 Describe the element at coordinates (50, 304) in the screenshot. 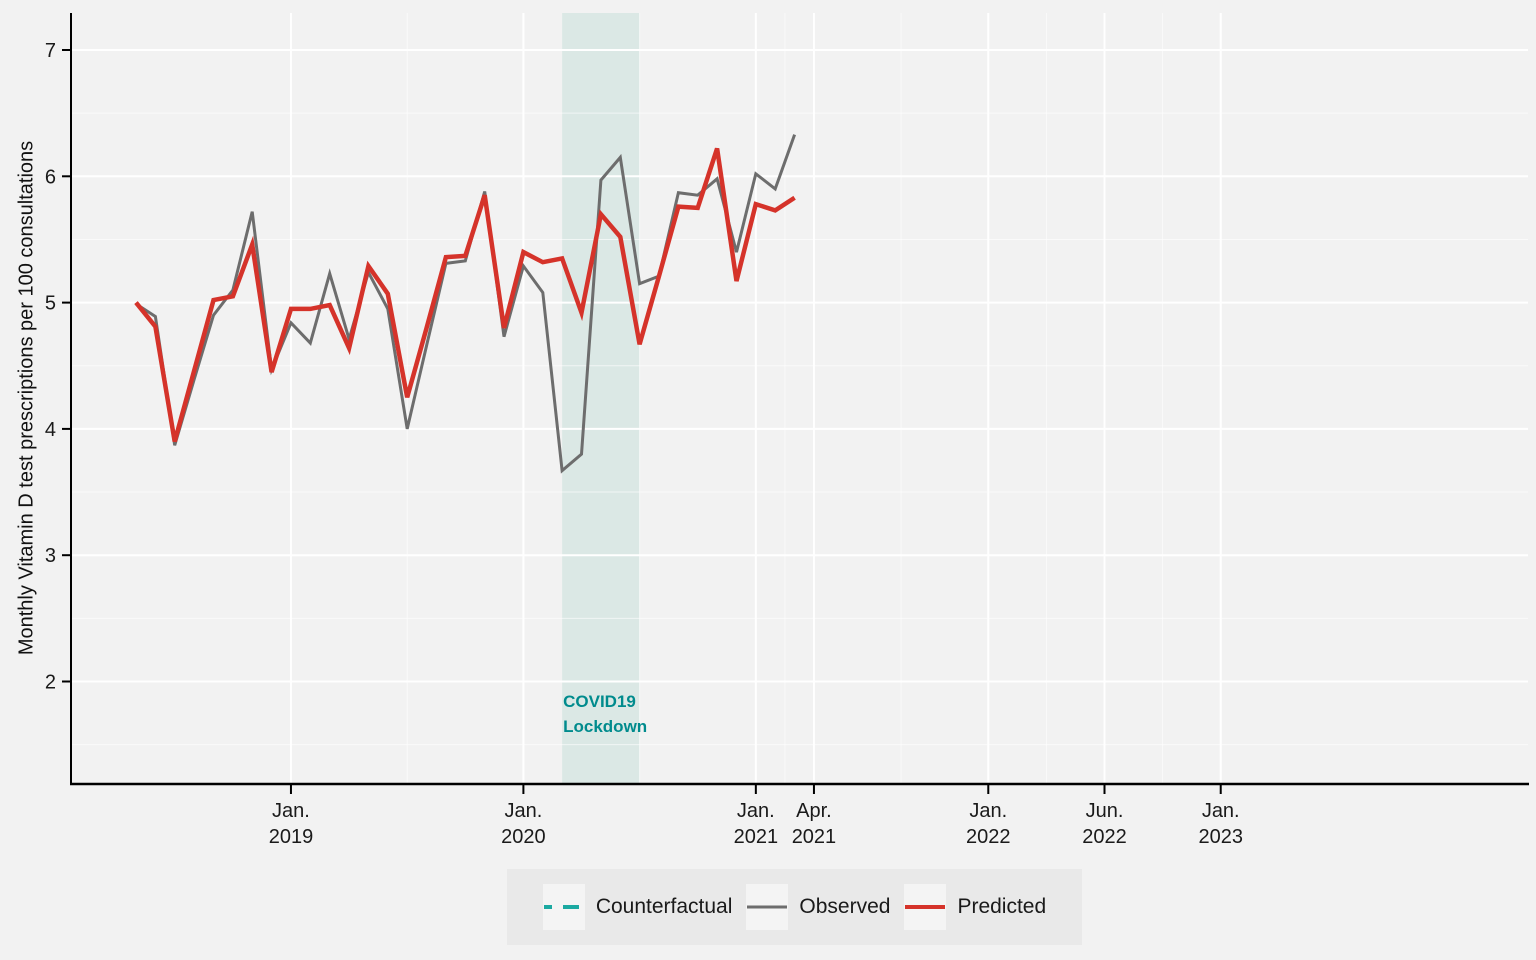

I see `y-tick-label: 5` at that location.